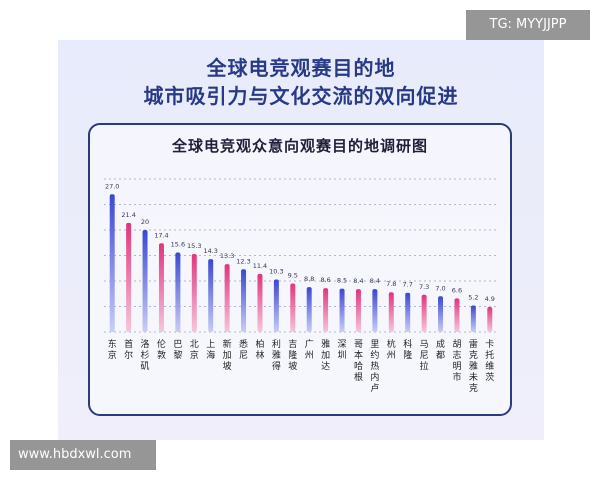 Image resolution: width=600 pixels, height=480 pixels. Describe the element at coordinates (145, 222) in the screenshot. I see `value-label: 20` at that location.